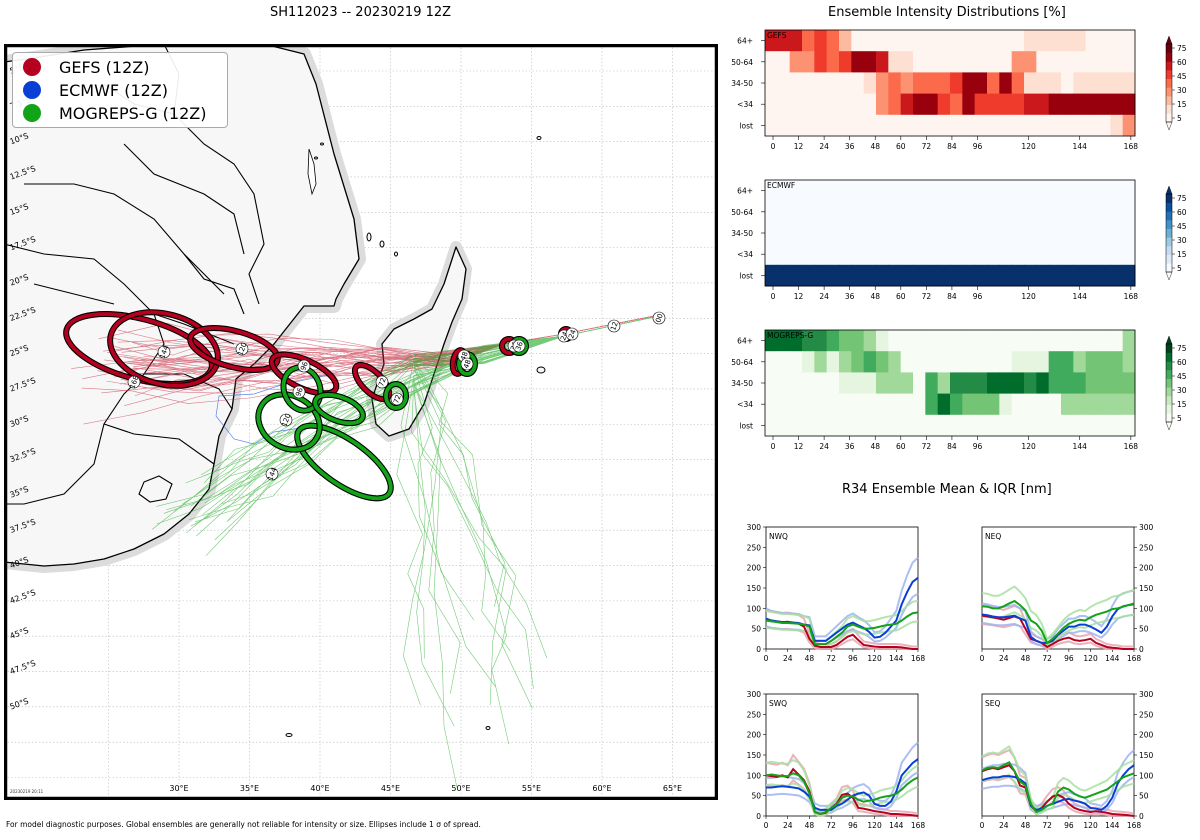  Describe the element at coordinates (361, 12) in the screenshot. I see `storm-title: SH112023 -- 20230219 12Z` at that location.